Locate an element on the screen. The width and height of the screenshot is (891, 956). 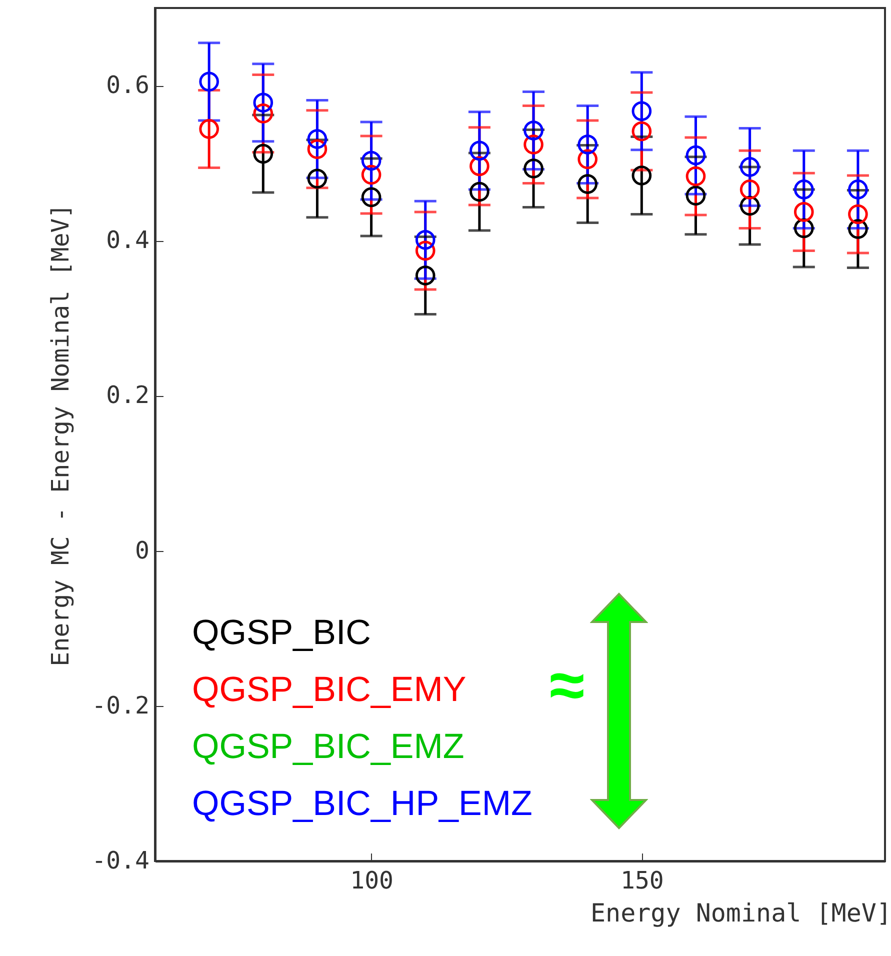
text: QGSP_BIC_EMY is located at coordinates (329, 689).